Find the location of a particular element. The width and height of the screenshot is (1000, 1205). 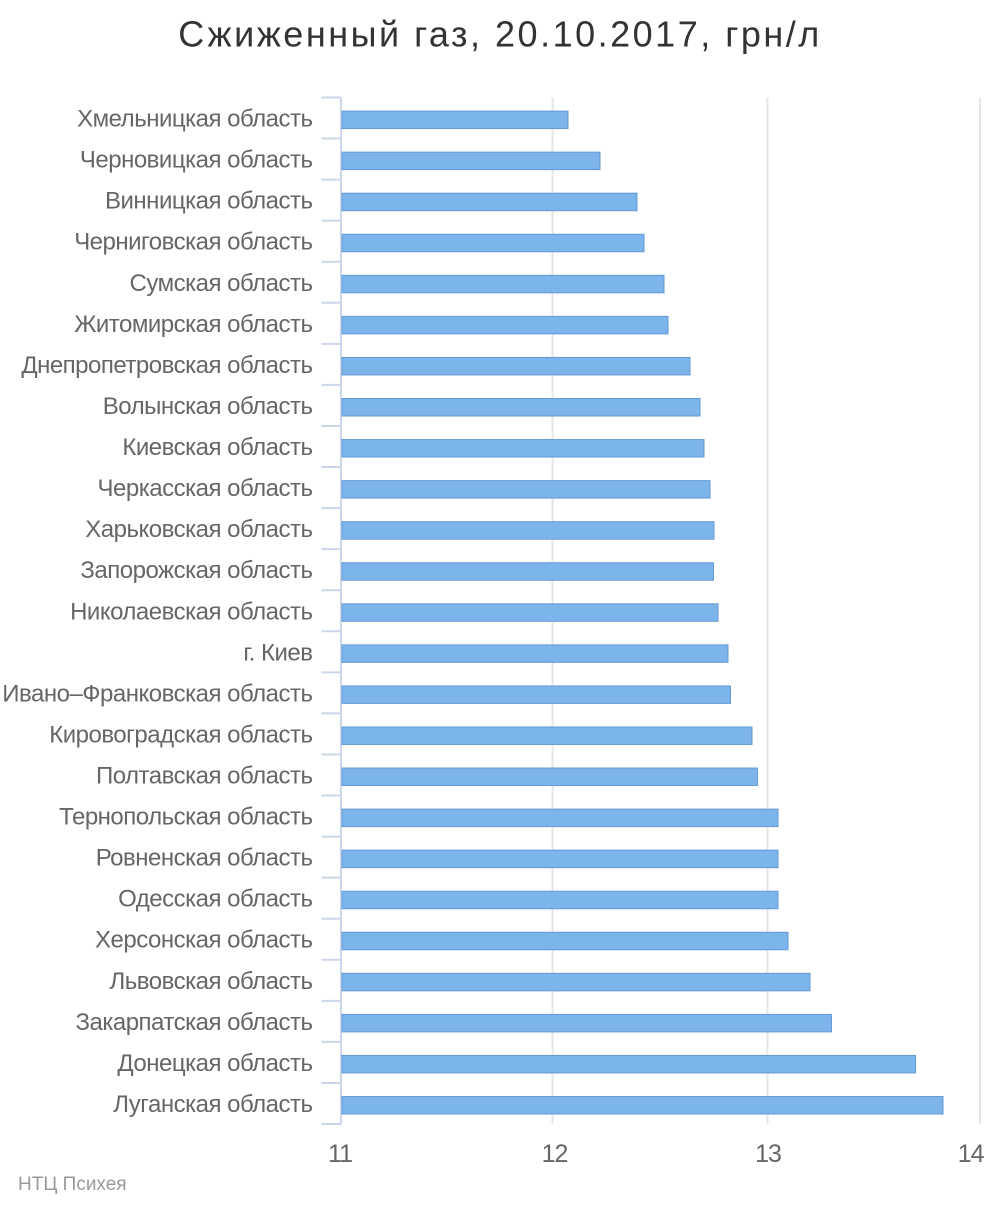

svg-text: Закарпатская область is located at coordinates (193, 1022).